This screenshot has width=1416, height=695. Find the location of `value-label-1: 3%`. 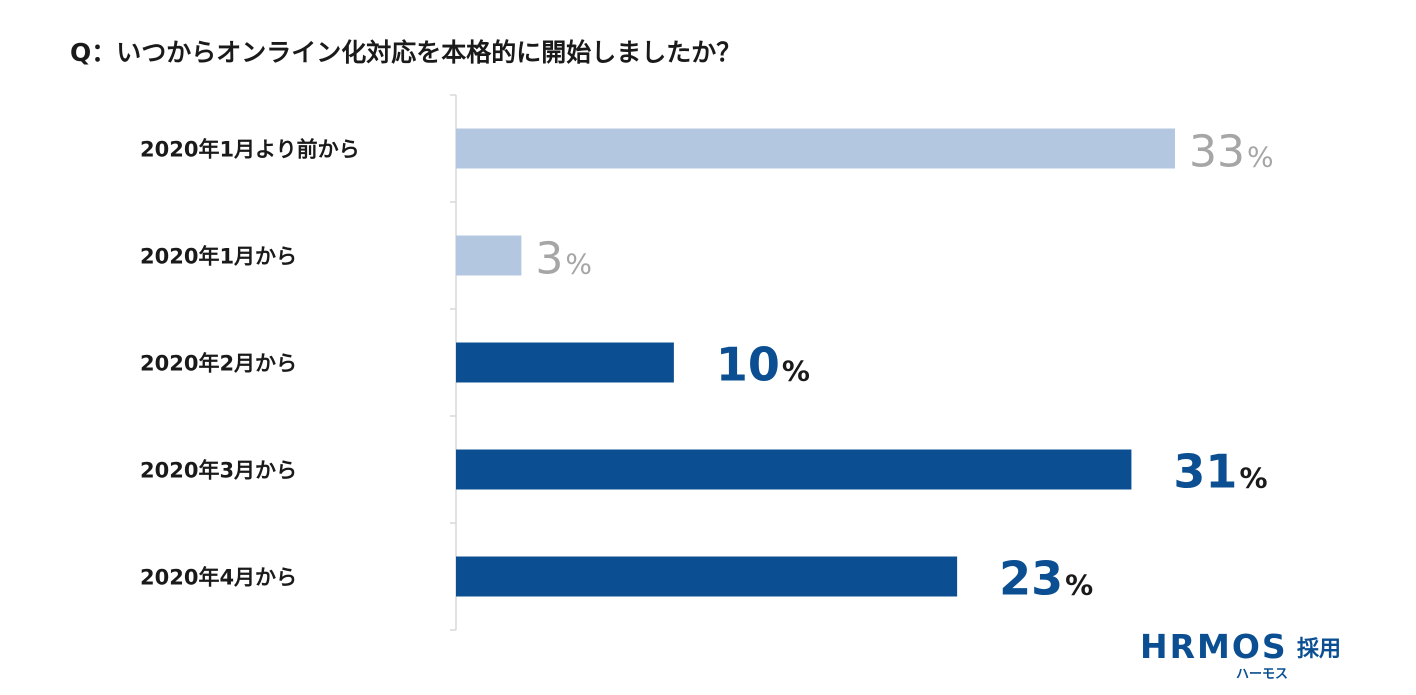

value-label-1: 3% is located at coordinates (563, 259).